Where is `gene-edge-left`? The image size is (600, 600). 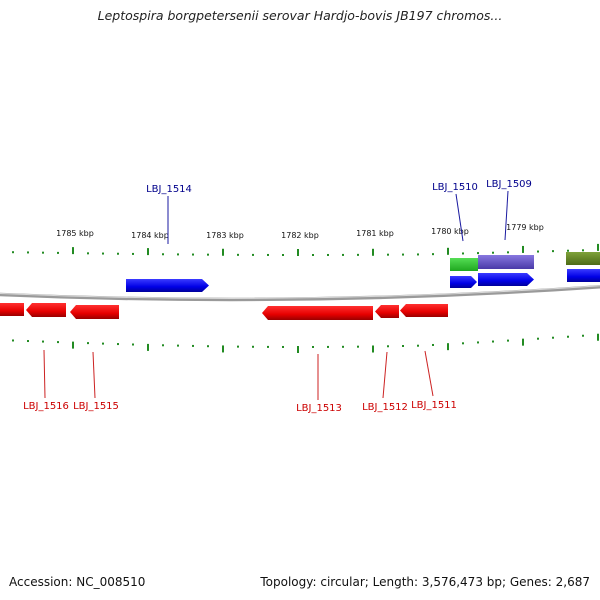
gene-edge-left is located at coordinates (12, 309).